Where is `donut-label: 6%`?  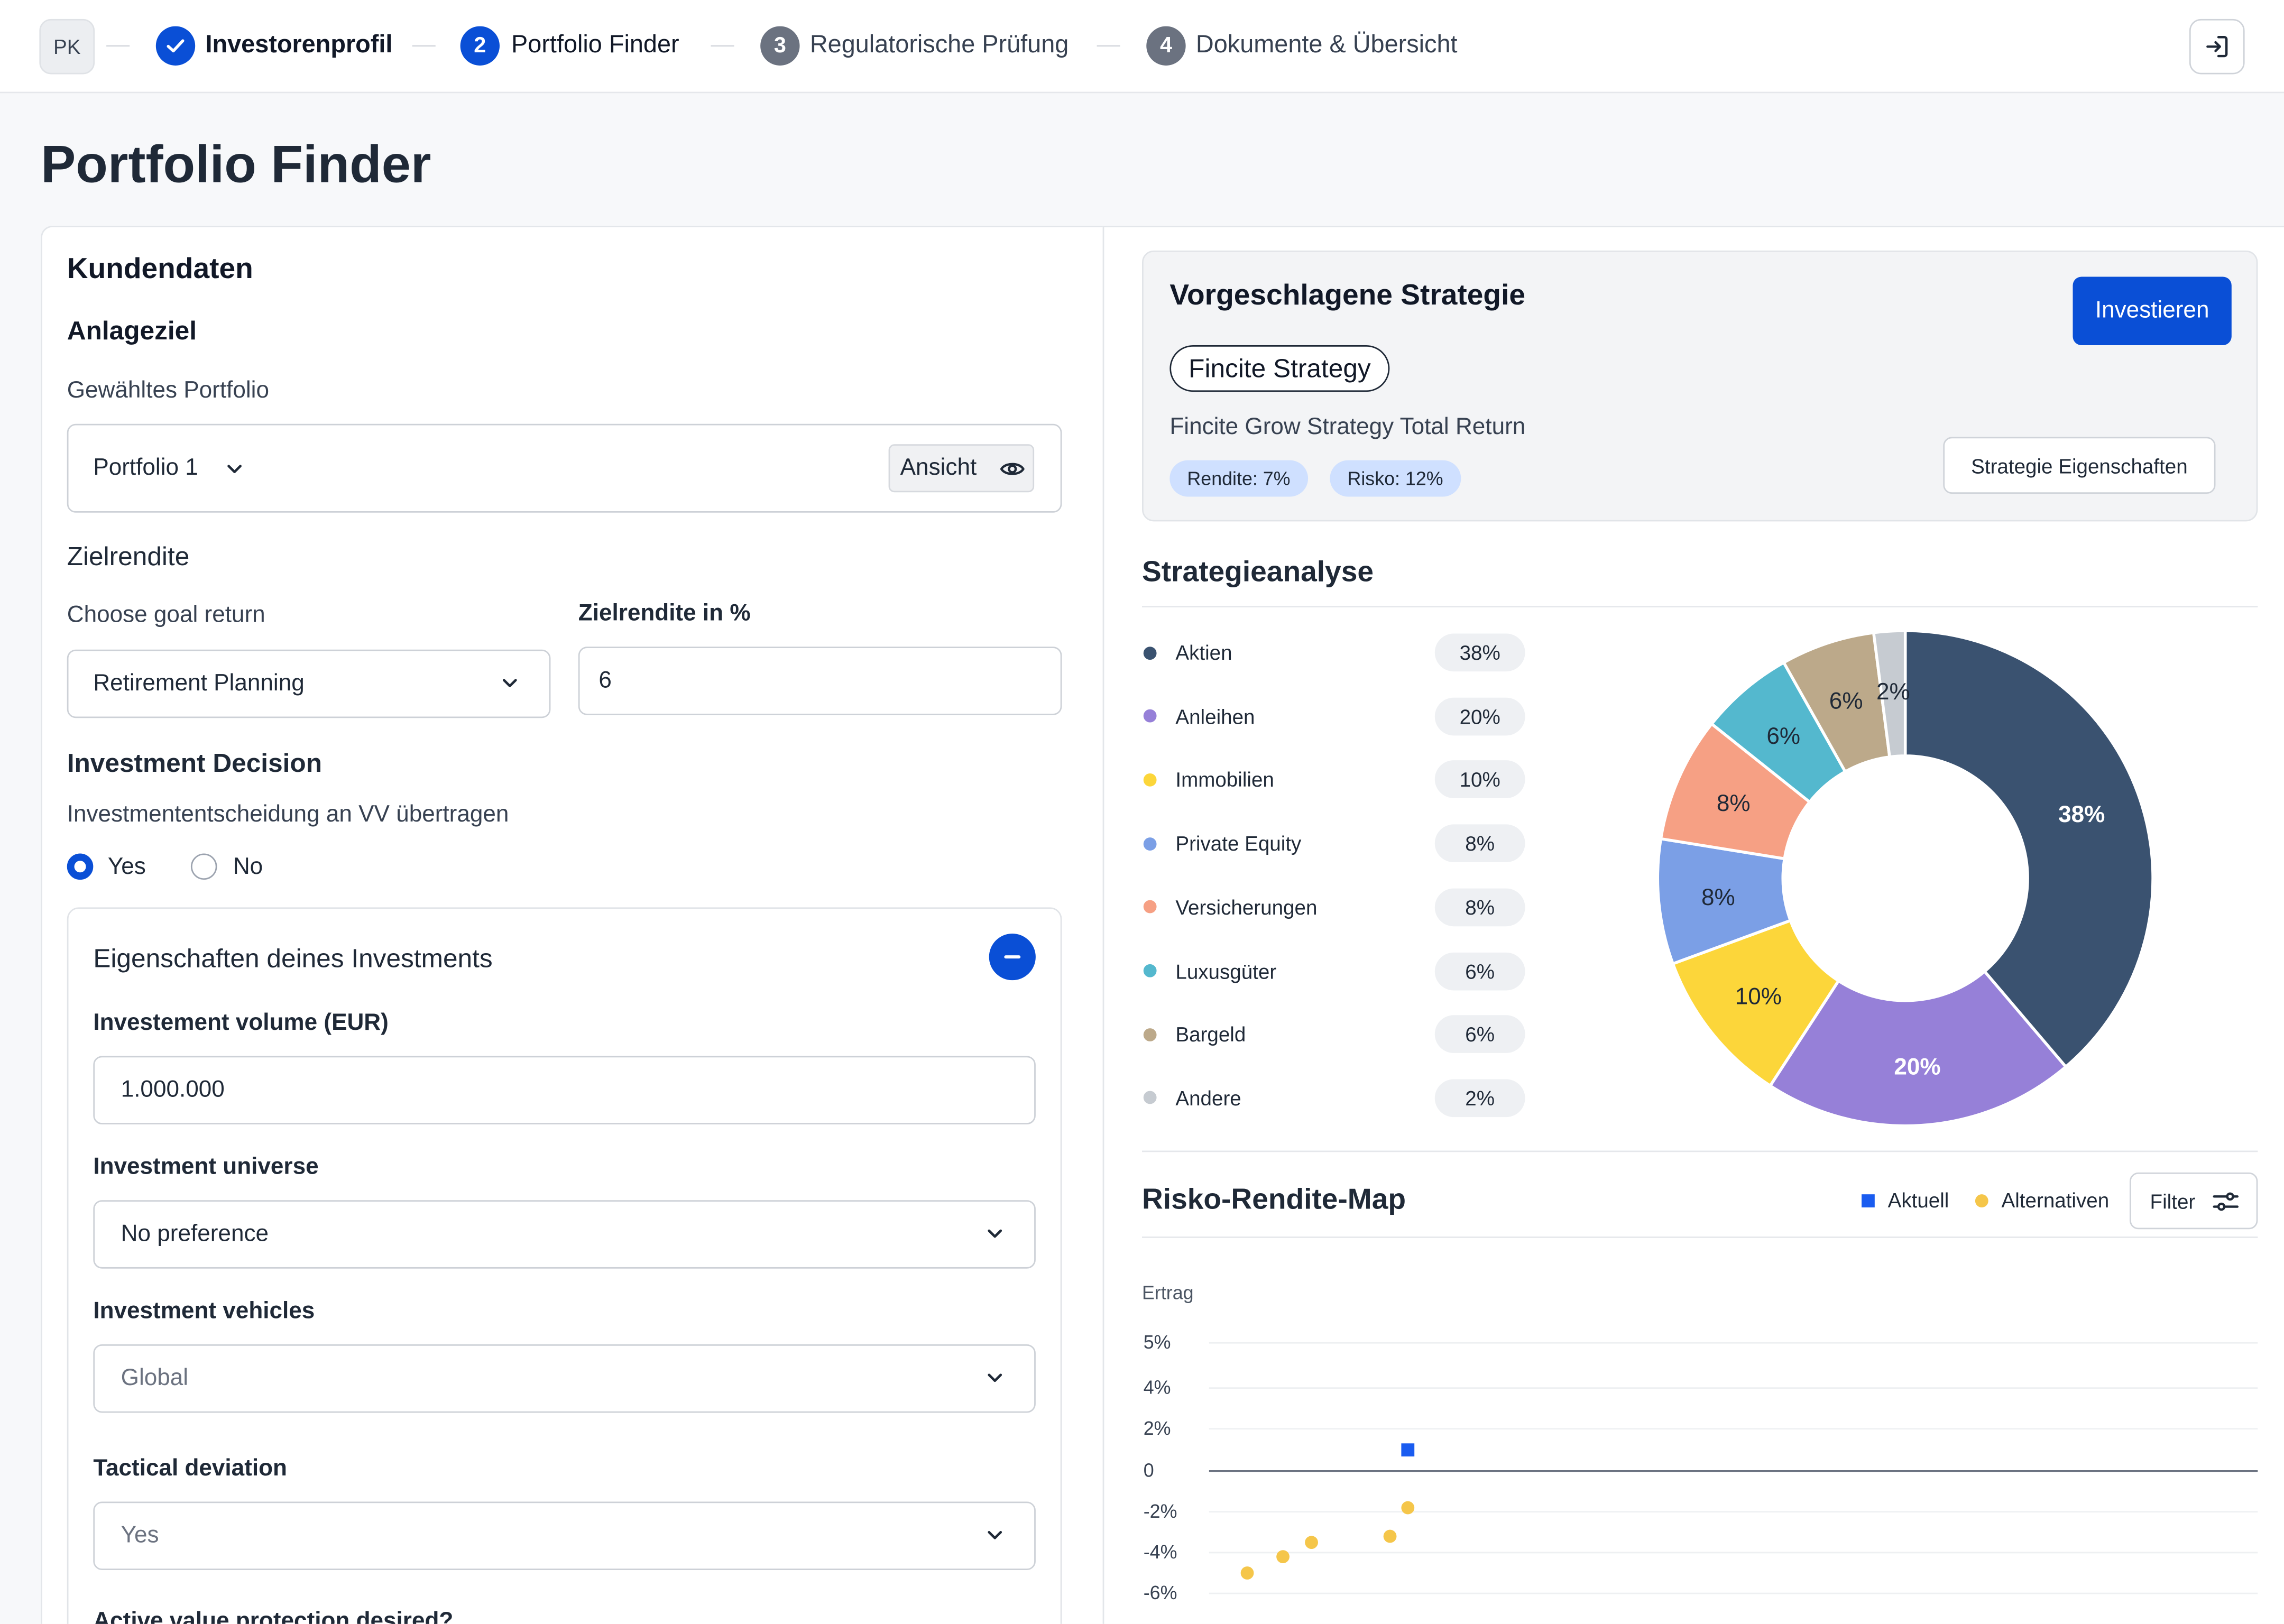 donut-label: 6% is located at coordinates (1846, 701).